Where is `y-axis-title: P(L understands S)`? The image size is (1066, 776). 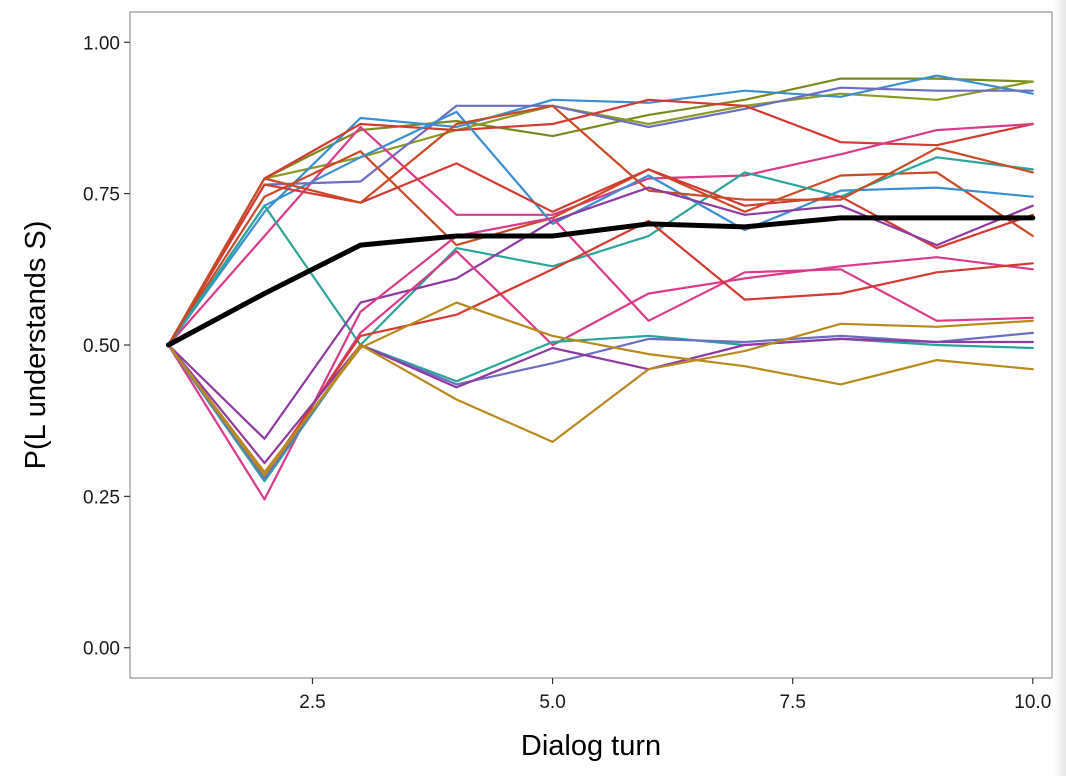 y-axis-title: P(L understands S) is located at coordinates (36, 345).